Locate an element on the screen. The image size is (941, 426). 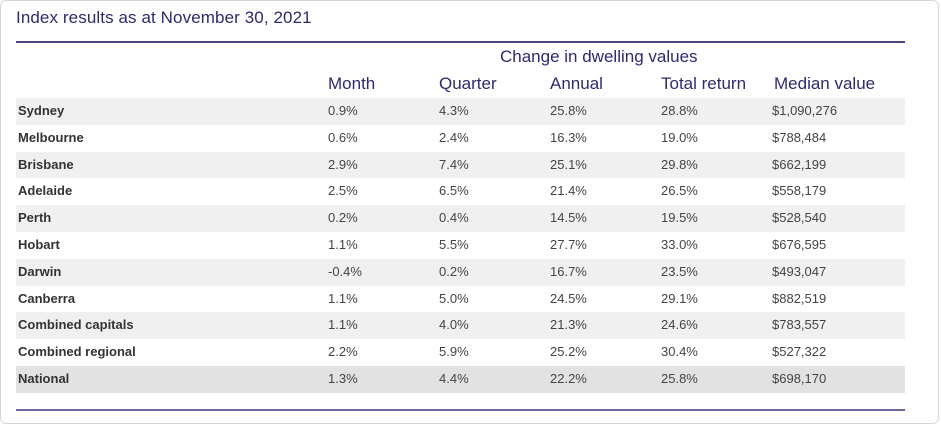
quarter-change: 4.0% is located at coordinates (454, 325).